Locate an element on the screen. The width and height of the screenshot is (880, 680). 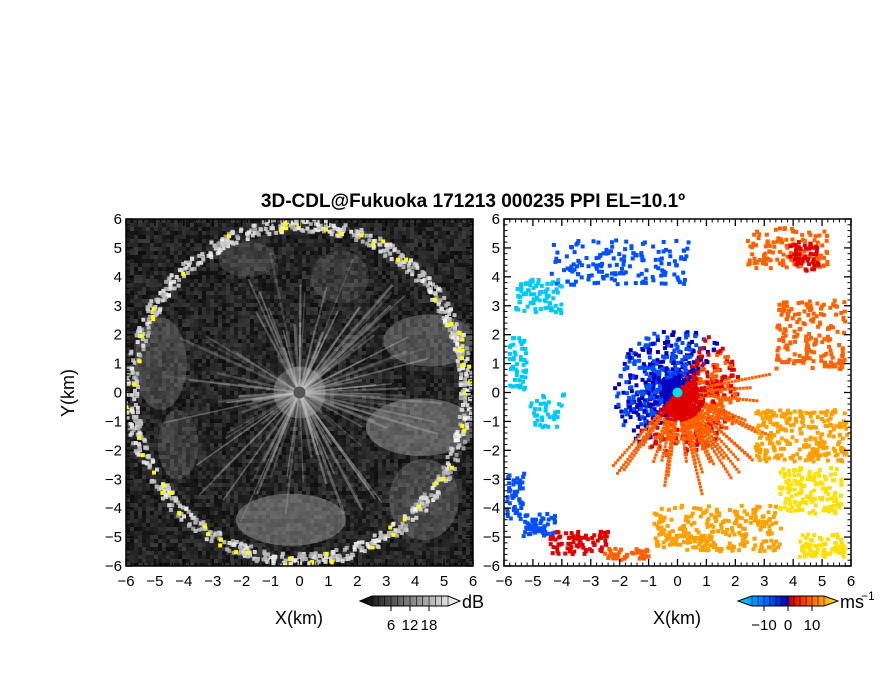
left-colorbar: 6 12 18 dB is located at coordinates (421, 613).